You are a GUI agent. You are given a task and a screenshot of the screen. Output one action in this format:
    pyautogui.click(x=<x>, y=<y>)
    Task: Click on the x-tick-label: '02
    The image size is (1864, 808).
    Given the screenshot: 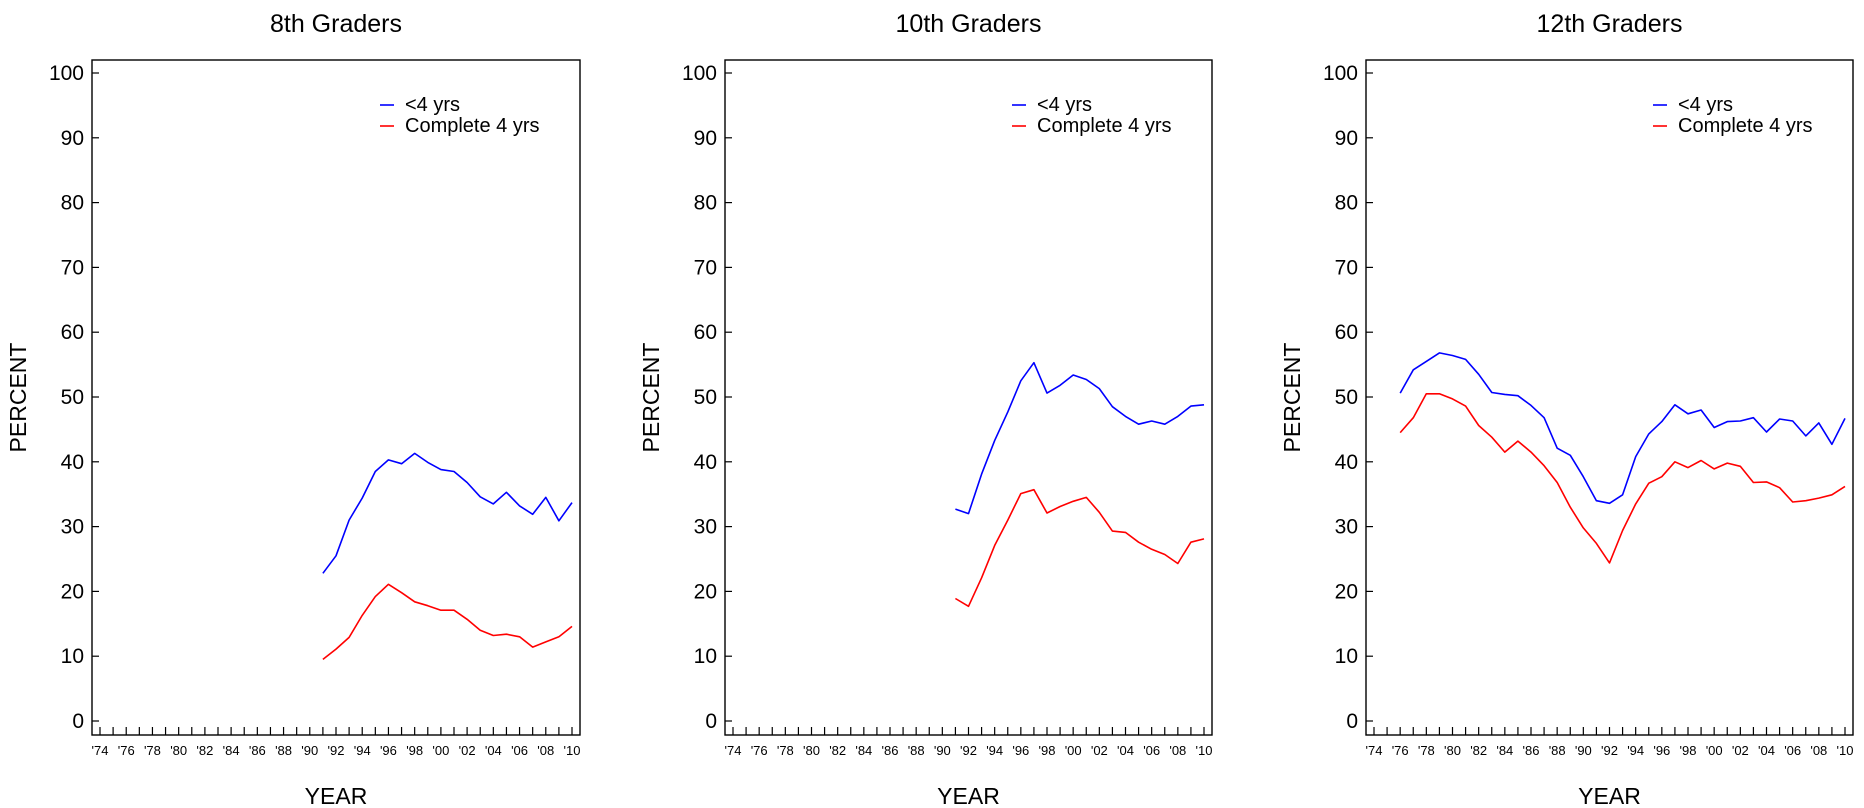 What is the action you would take?
    pyautogui.click(x=467, y=750)
    